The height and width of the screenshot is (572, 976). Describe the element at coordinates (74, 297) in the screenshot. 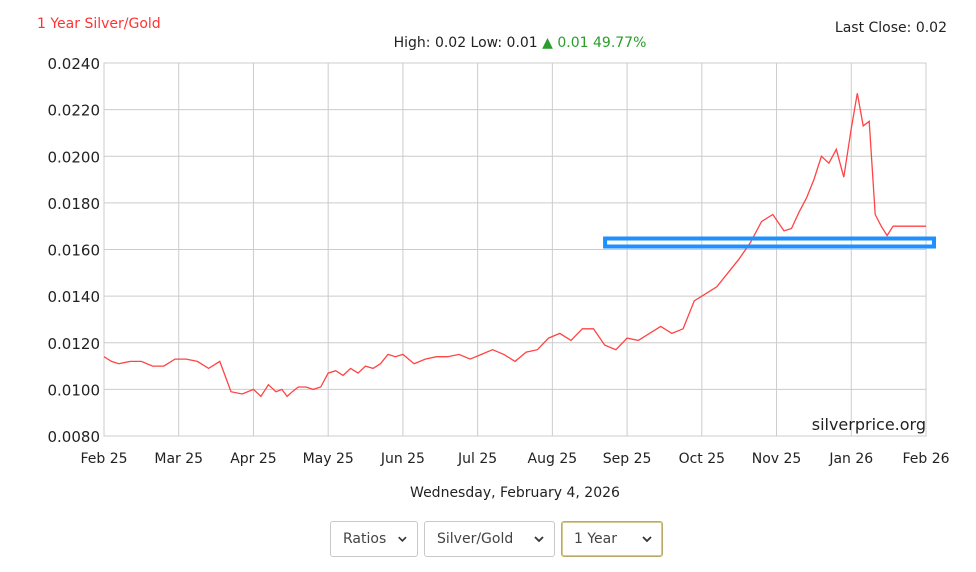

I see `y-tick-label: 0.0140` at that location.